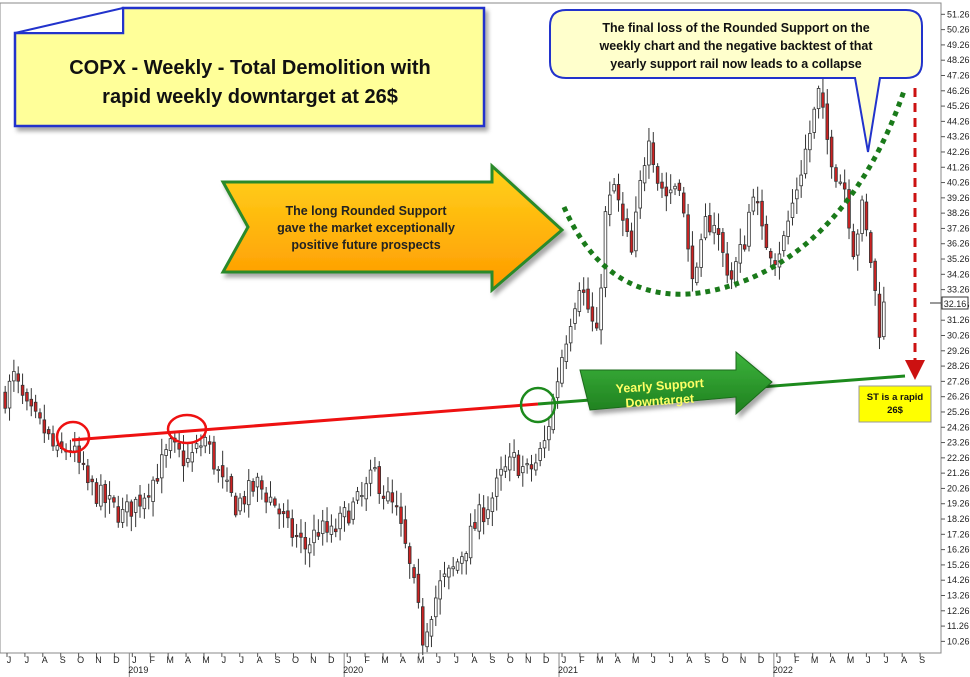  I want to click on y-tick-label: 14.26, so click(958, 580).